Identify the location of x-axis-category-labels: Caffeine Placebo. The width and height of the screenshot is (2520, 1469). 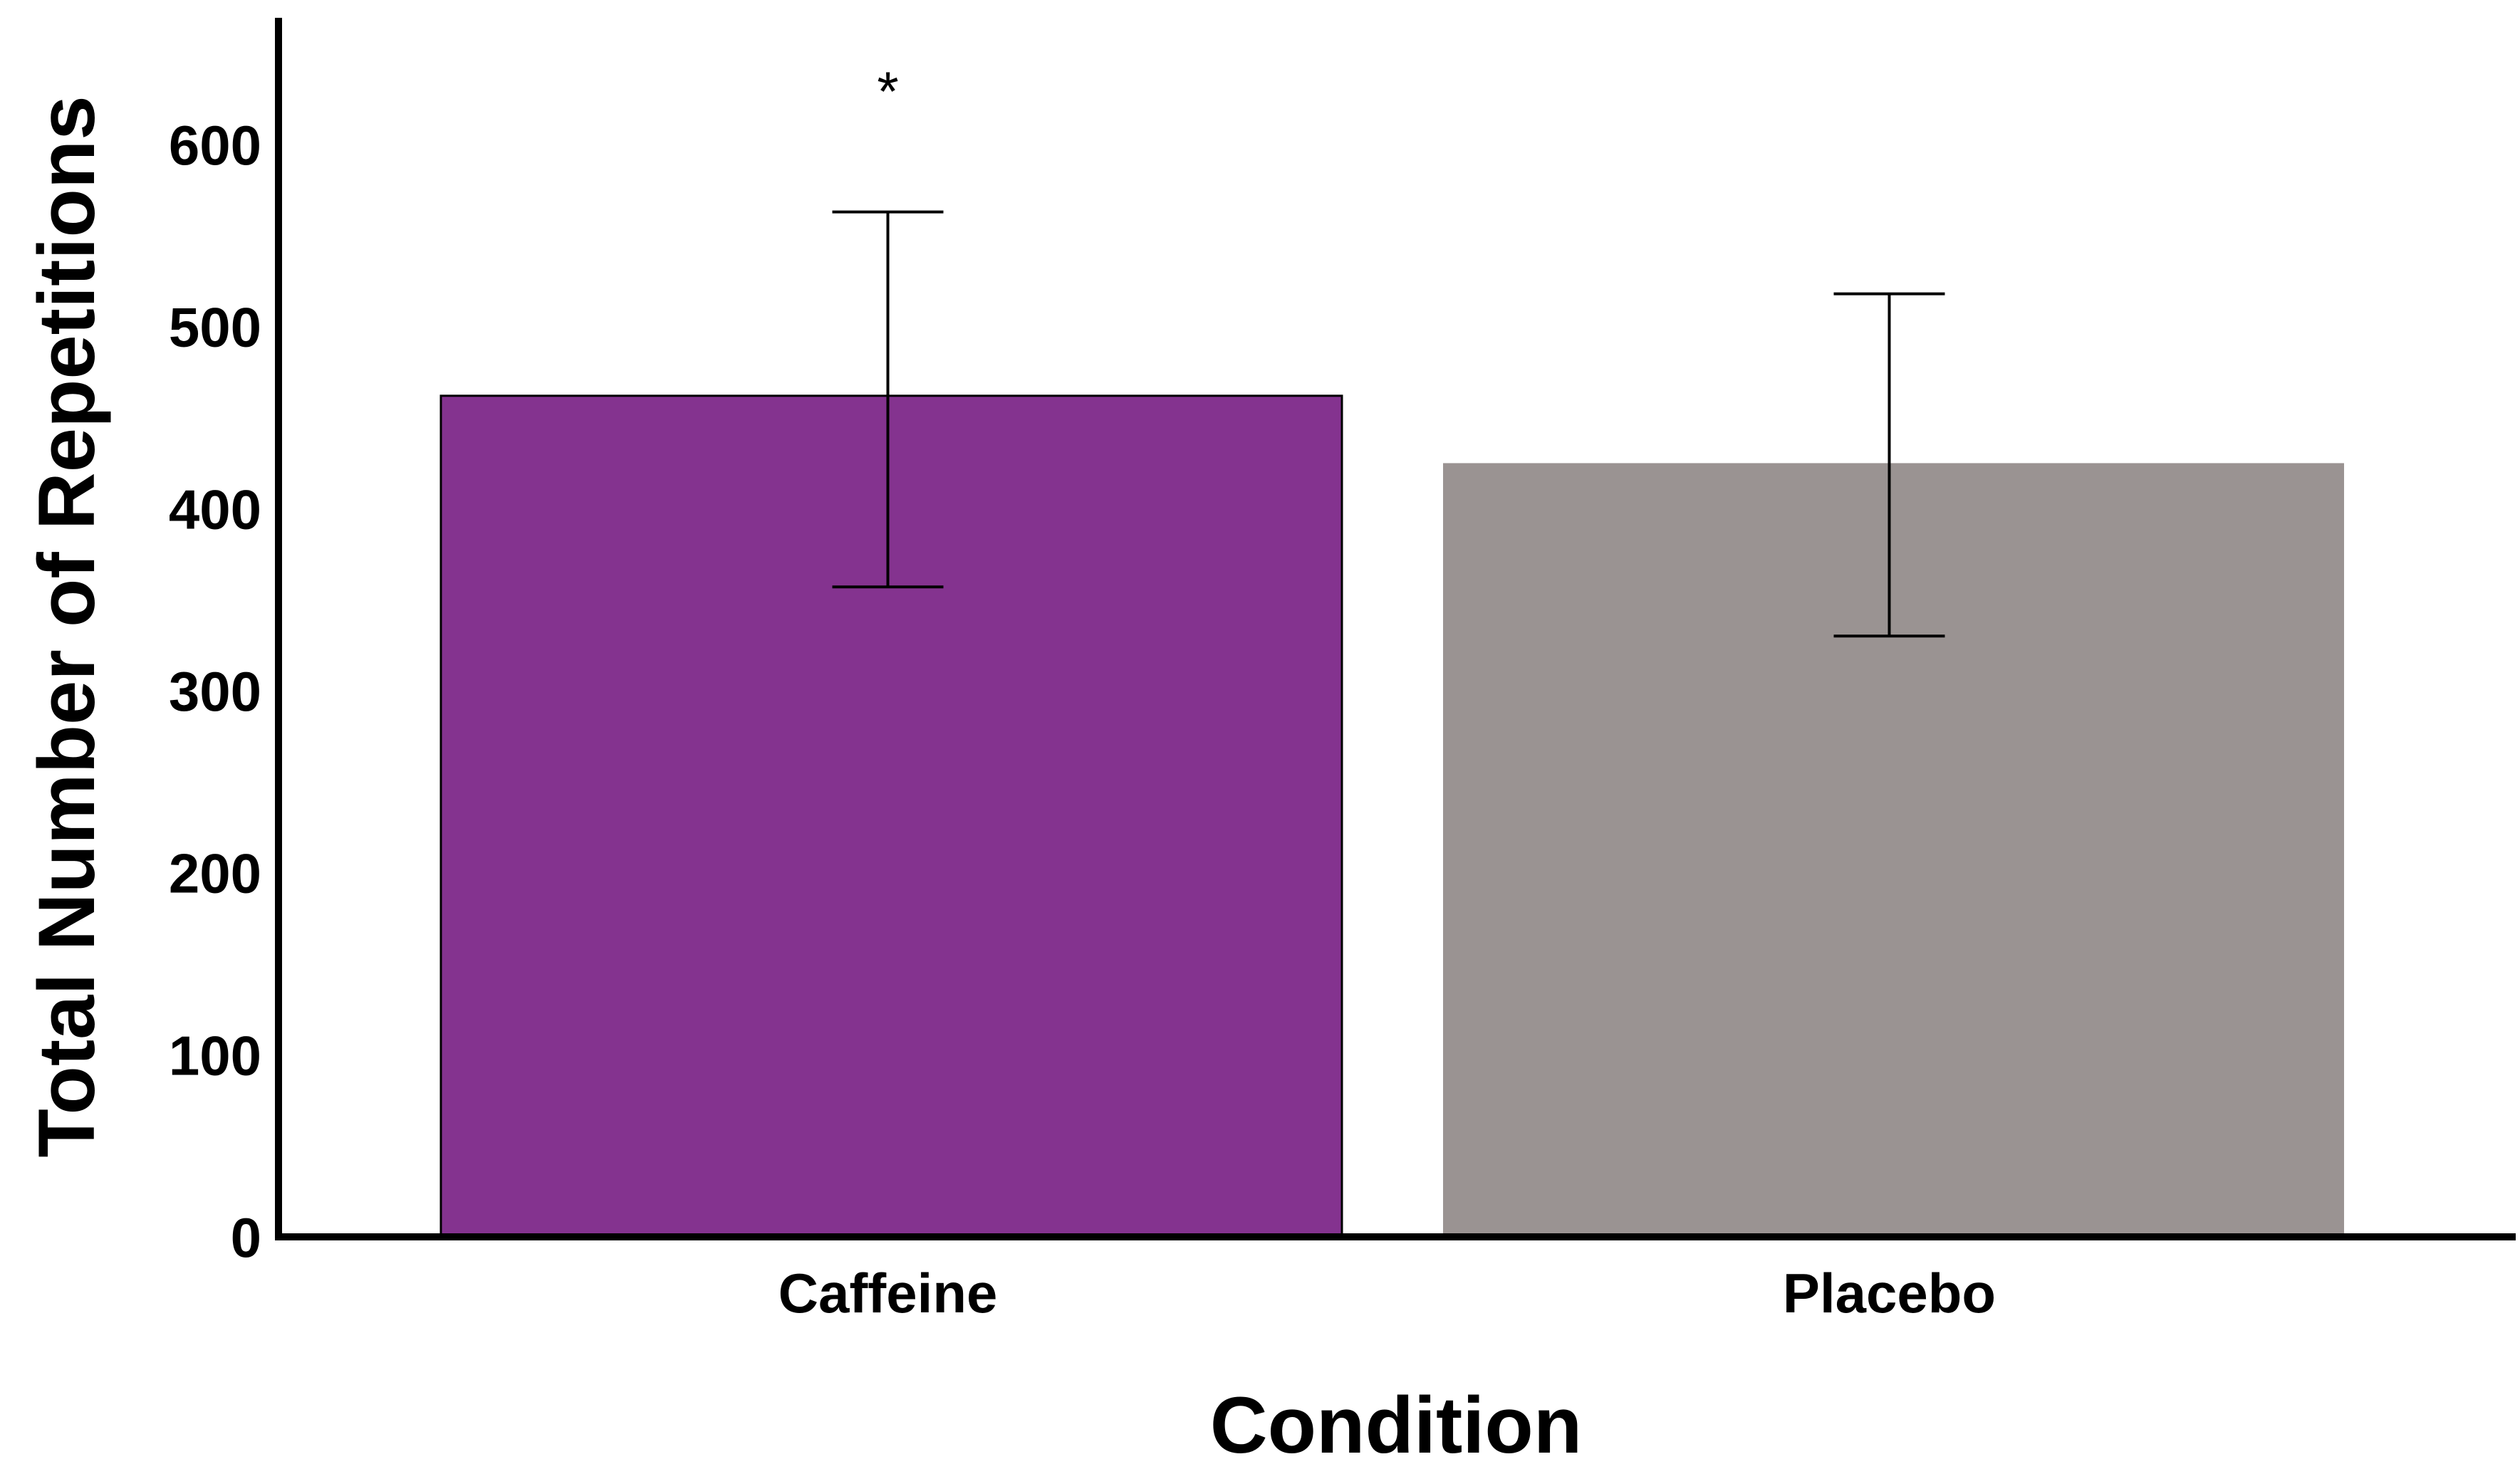
(1387, 1293).